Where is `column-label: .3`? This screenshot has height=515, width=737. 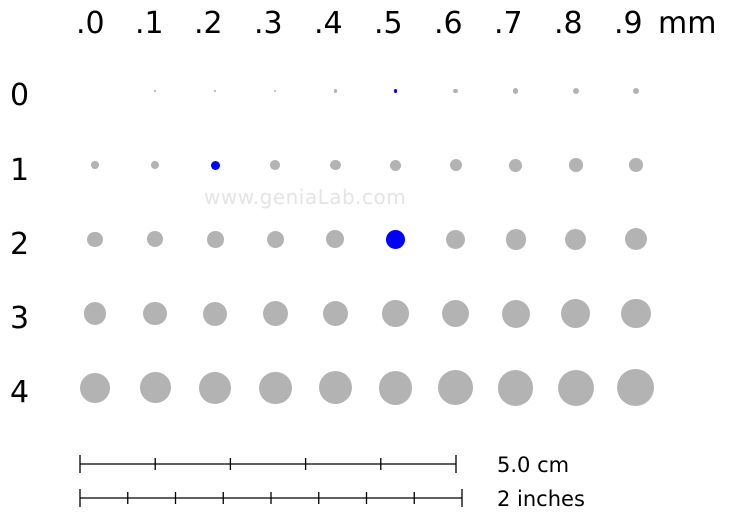 column-label: .3 is located at coordinates (268, 23).